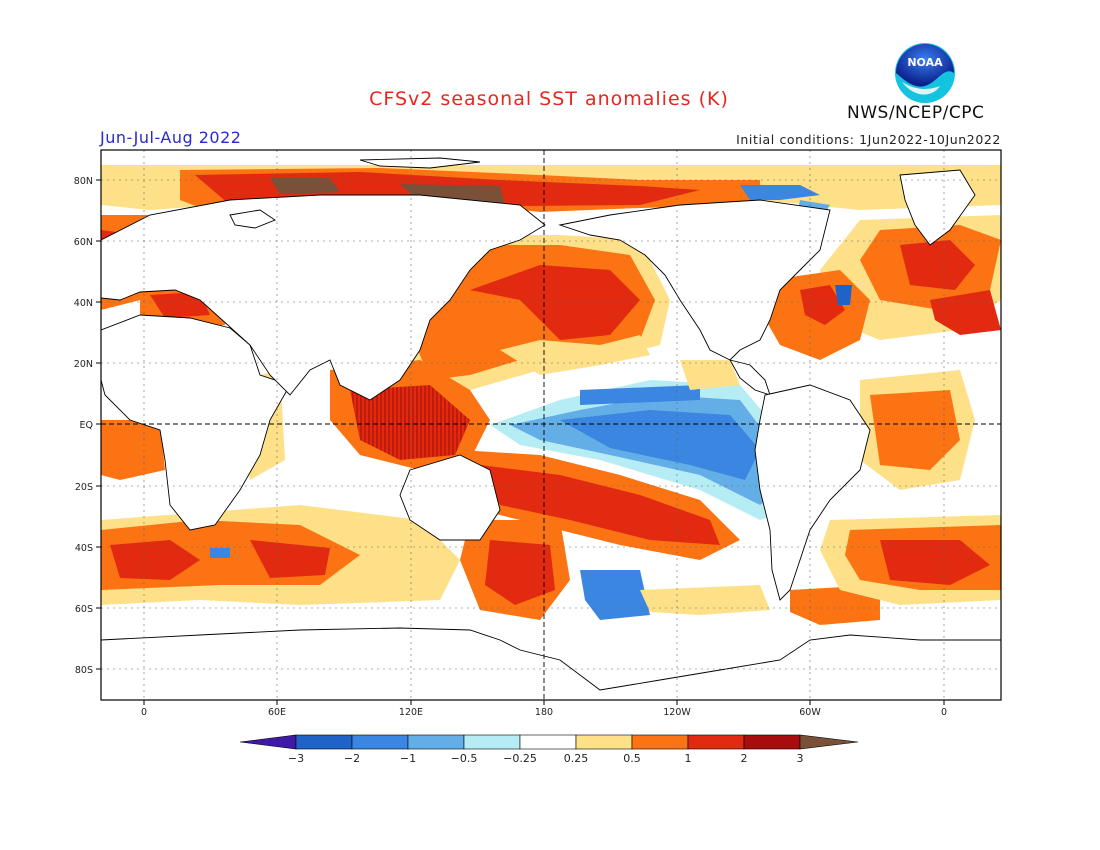 The height and width of the screenshot is (850, 1100). What do you see at coordinates (576, 758) in the screenshot?
I see `colorbar-label: 0.25` at bounding box center [576, 758].